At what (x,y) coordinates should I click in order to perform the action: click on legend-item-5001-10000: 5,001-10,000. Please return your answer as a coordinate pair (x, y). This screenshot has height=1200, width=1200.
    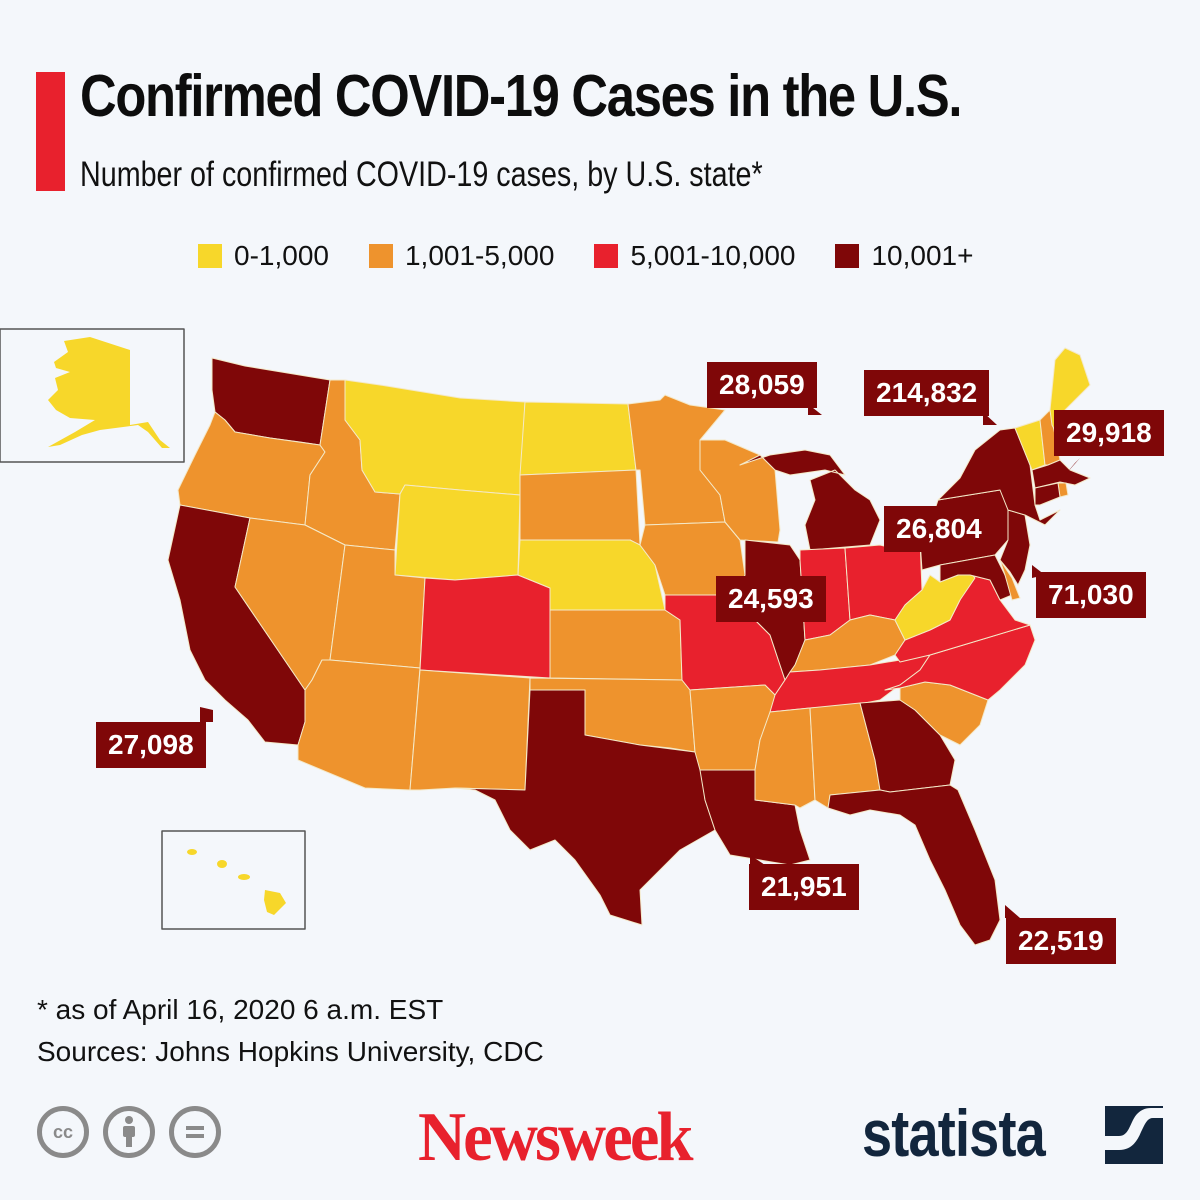
    Looking at the image, I should click on (694, 256).